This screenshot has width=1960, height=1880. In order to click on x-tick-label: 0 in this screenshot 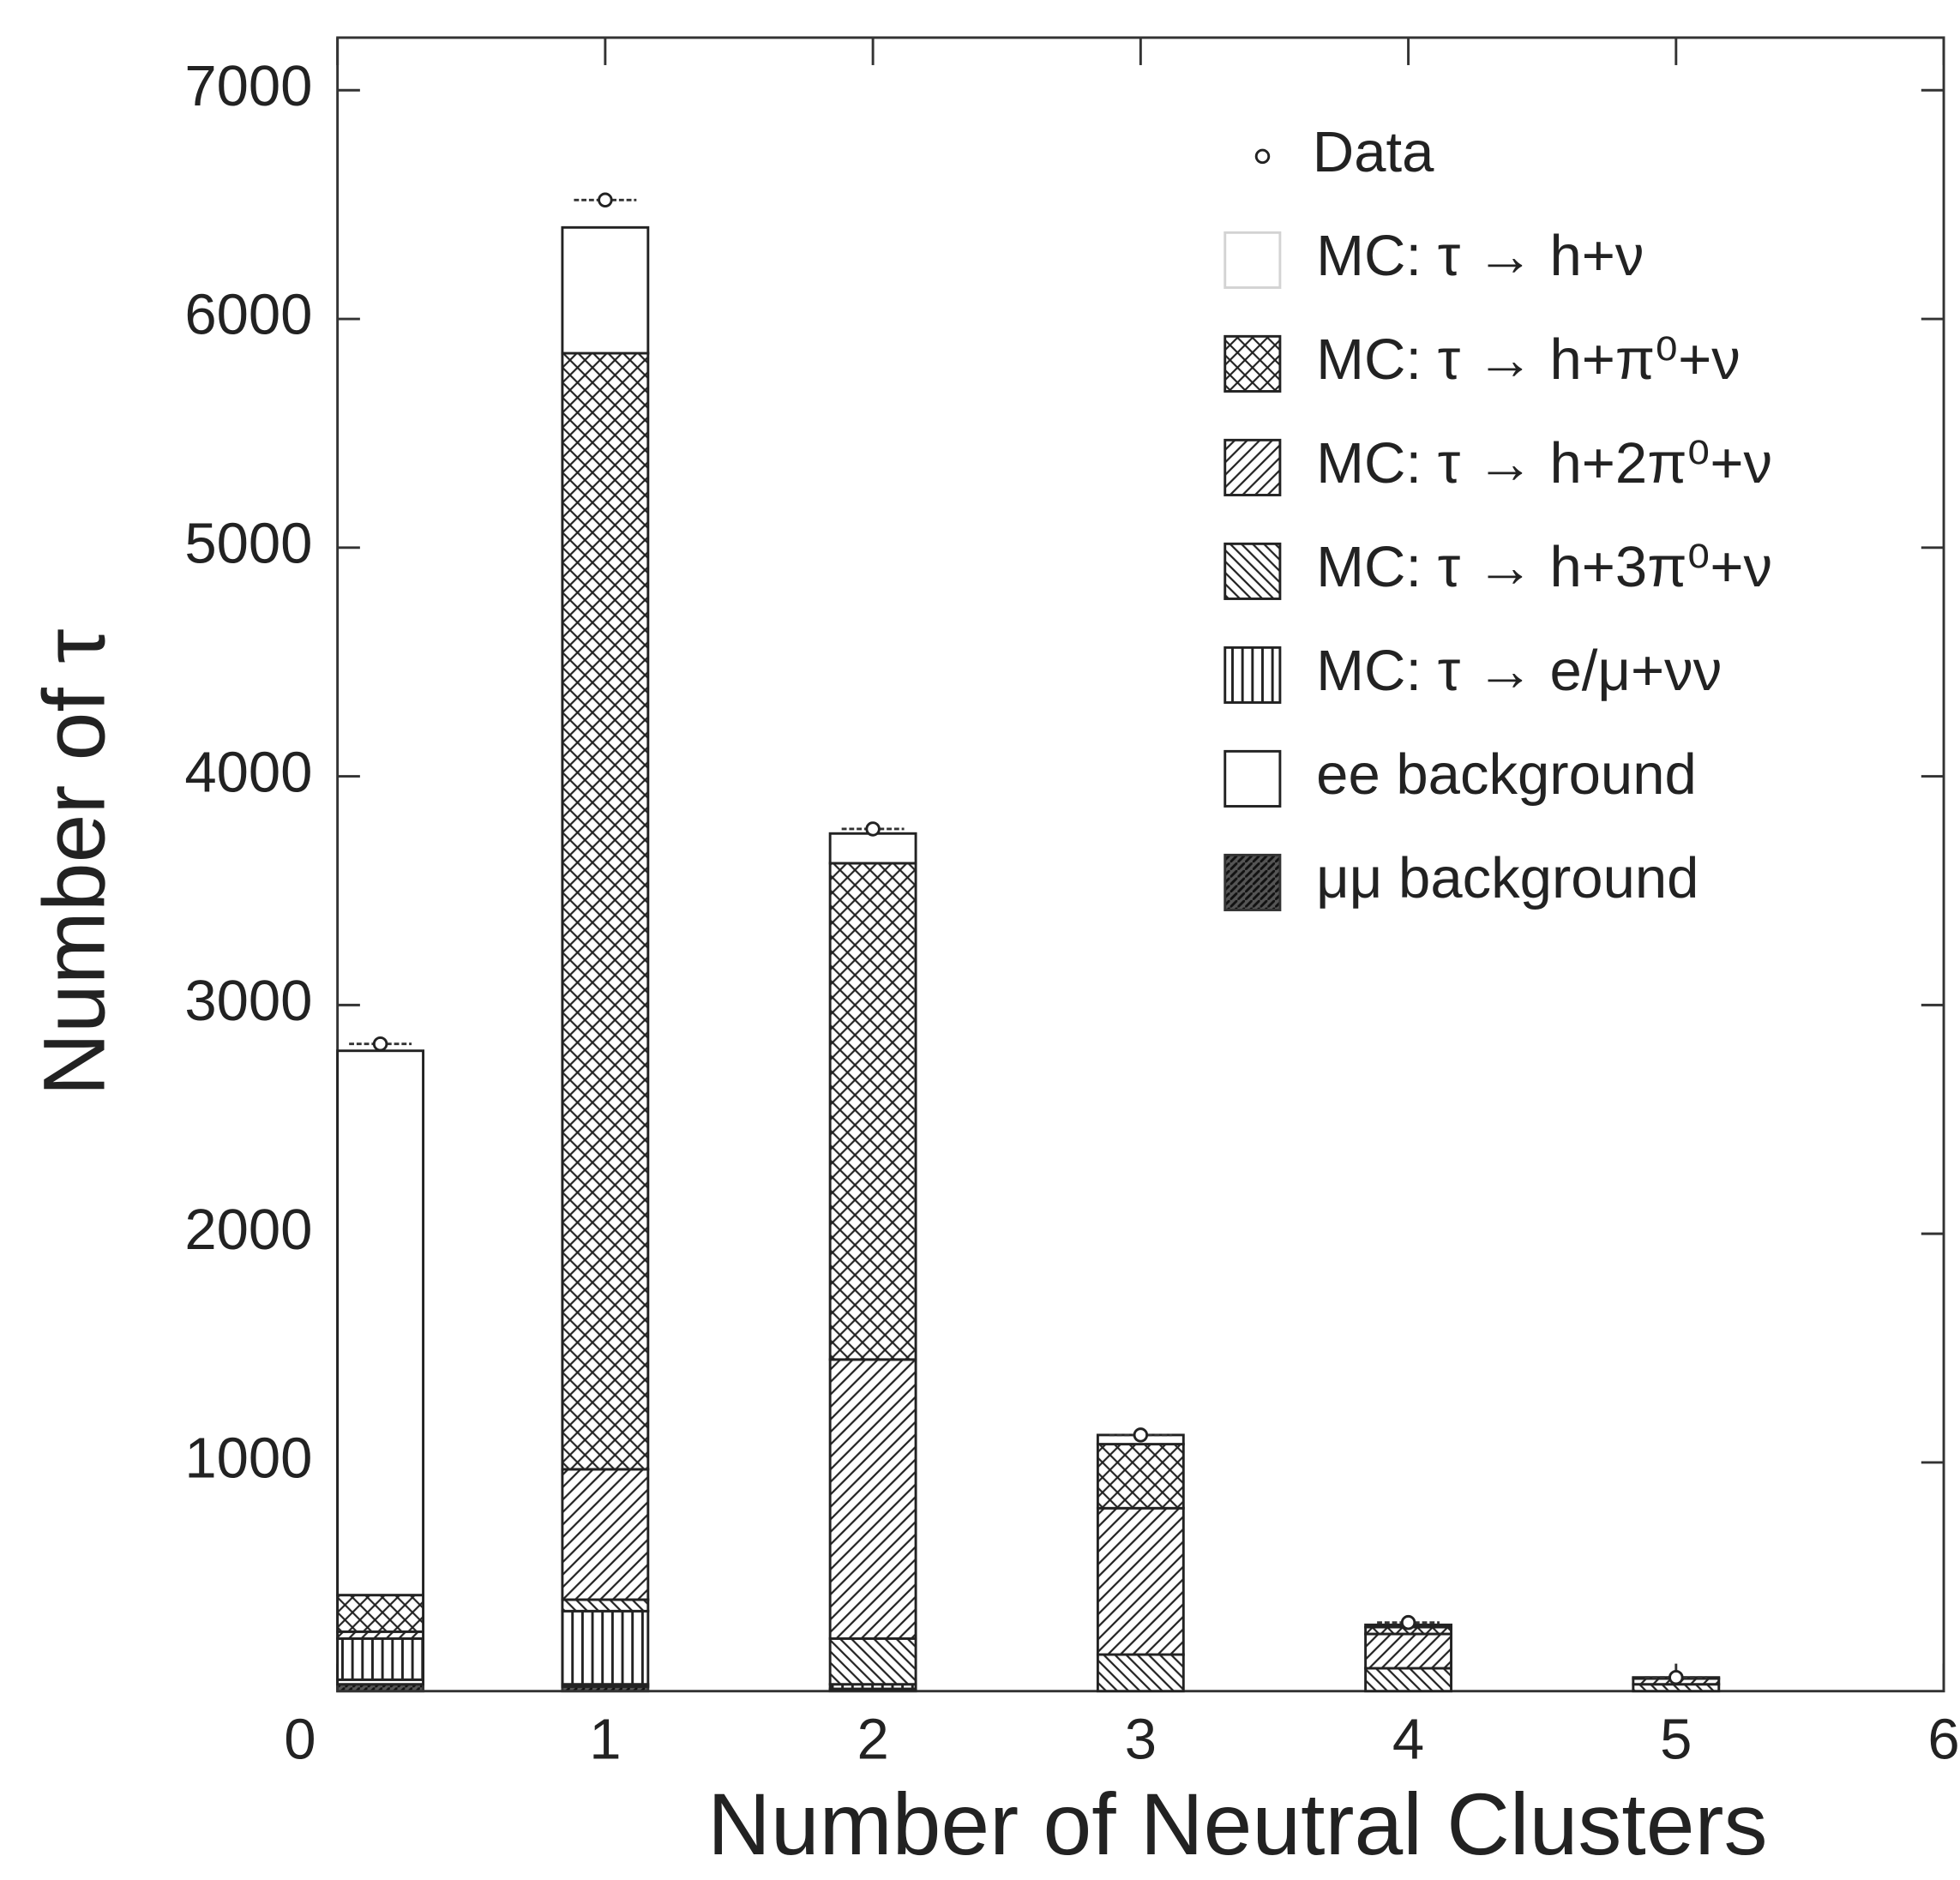, I will do `click(300, 1740)`.